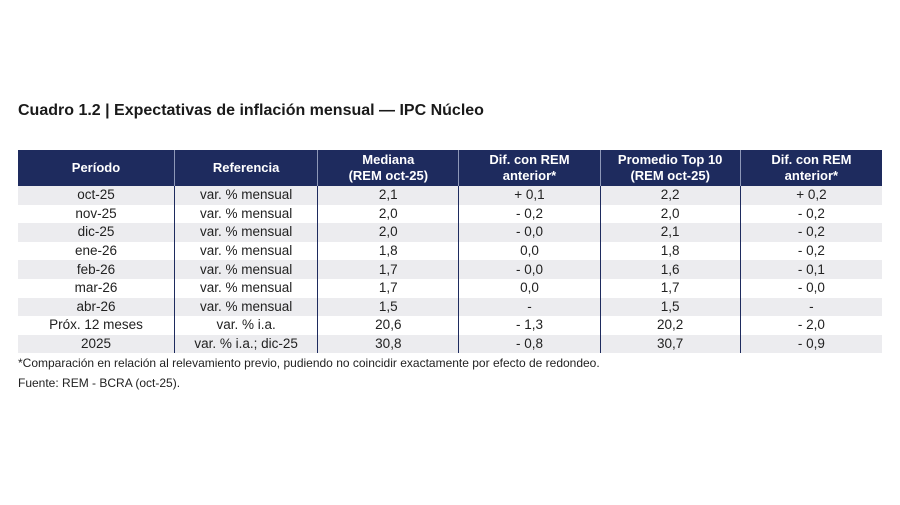 The height and width of the screenshot is (505, 900). What do you see at coordinates (96, 288) in the screenshot?
I see `table-cell: mar-26` at bounding box center [96, 288].